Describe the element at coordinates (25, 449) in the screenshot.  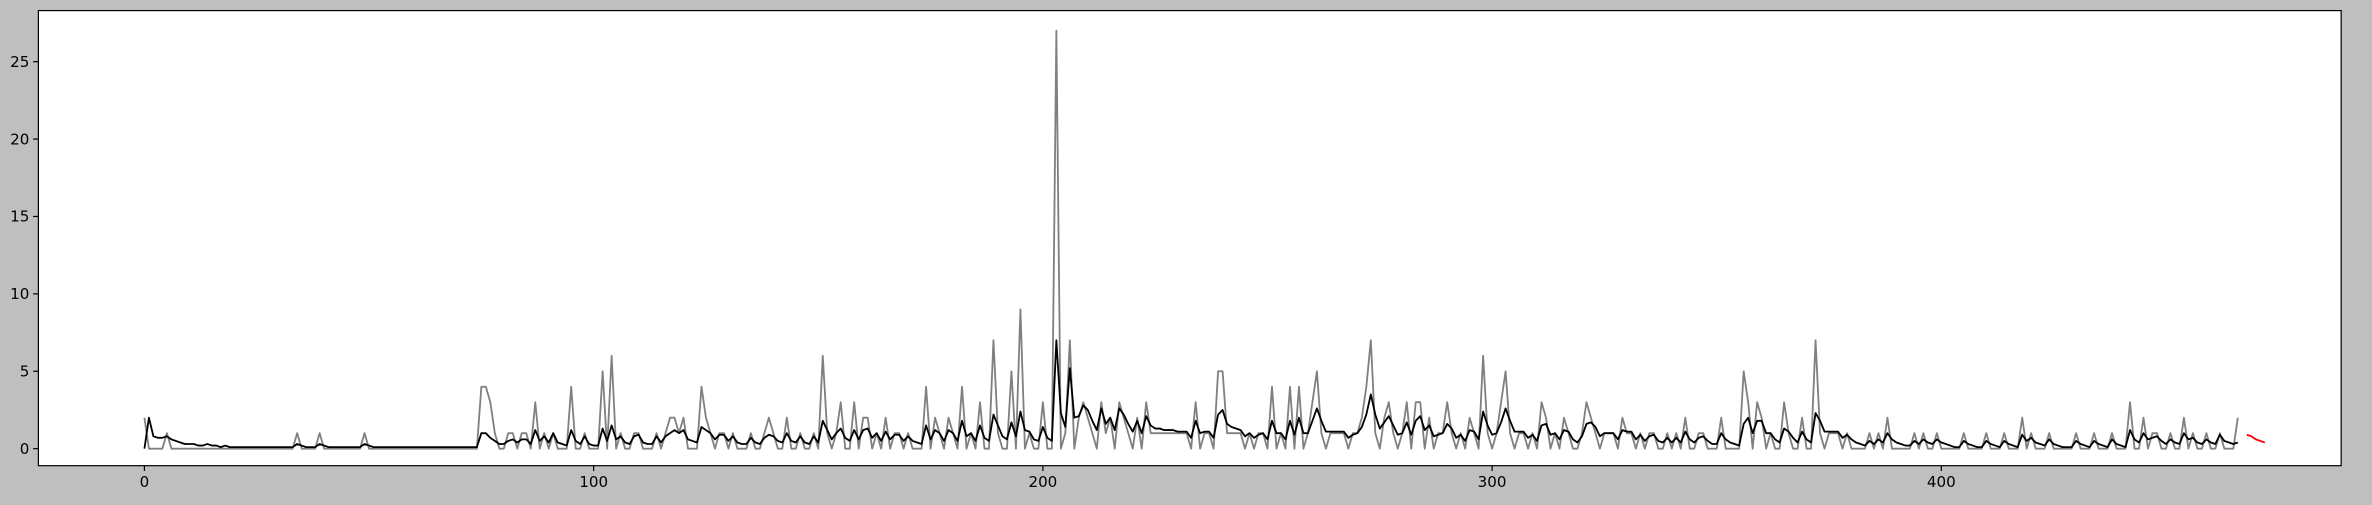
I see `y-tick-label: 0` at that location.